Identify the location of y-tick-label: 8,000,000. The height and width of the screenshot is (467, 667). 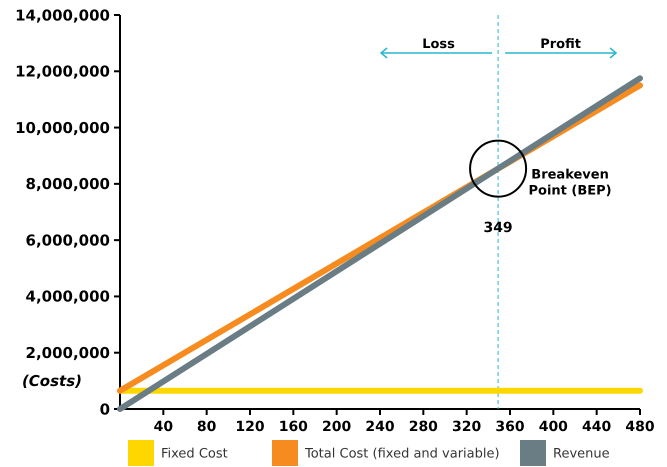
(68, 184).